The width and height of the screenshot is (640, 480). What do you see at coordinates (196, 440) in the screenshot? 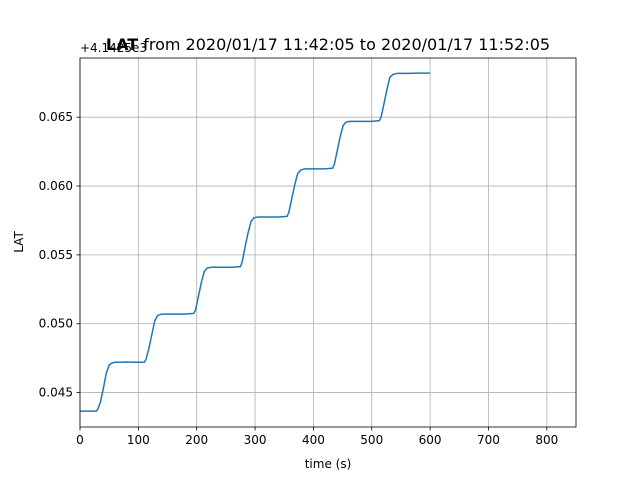
I see `x-tick-label: 200` at bounding box center [196, 440].